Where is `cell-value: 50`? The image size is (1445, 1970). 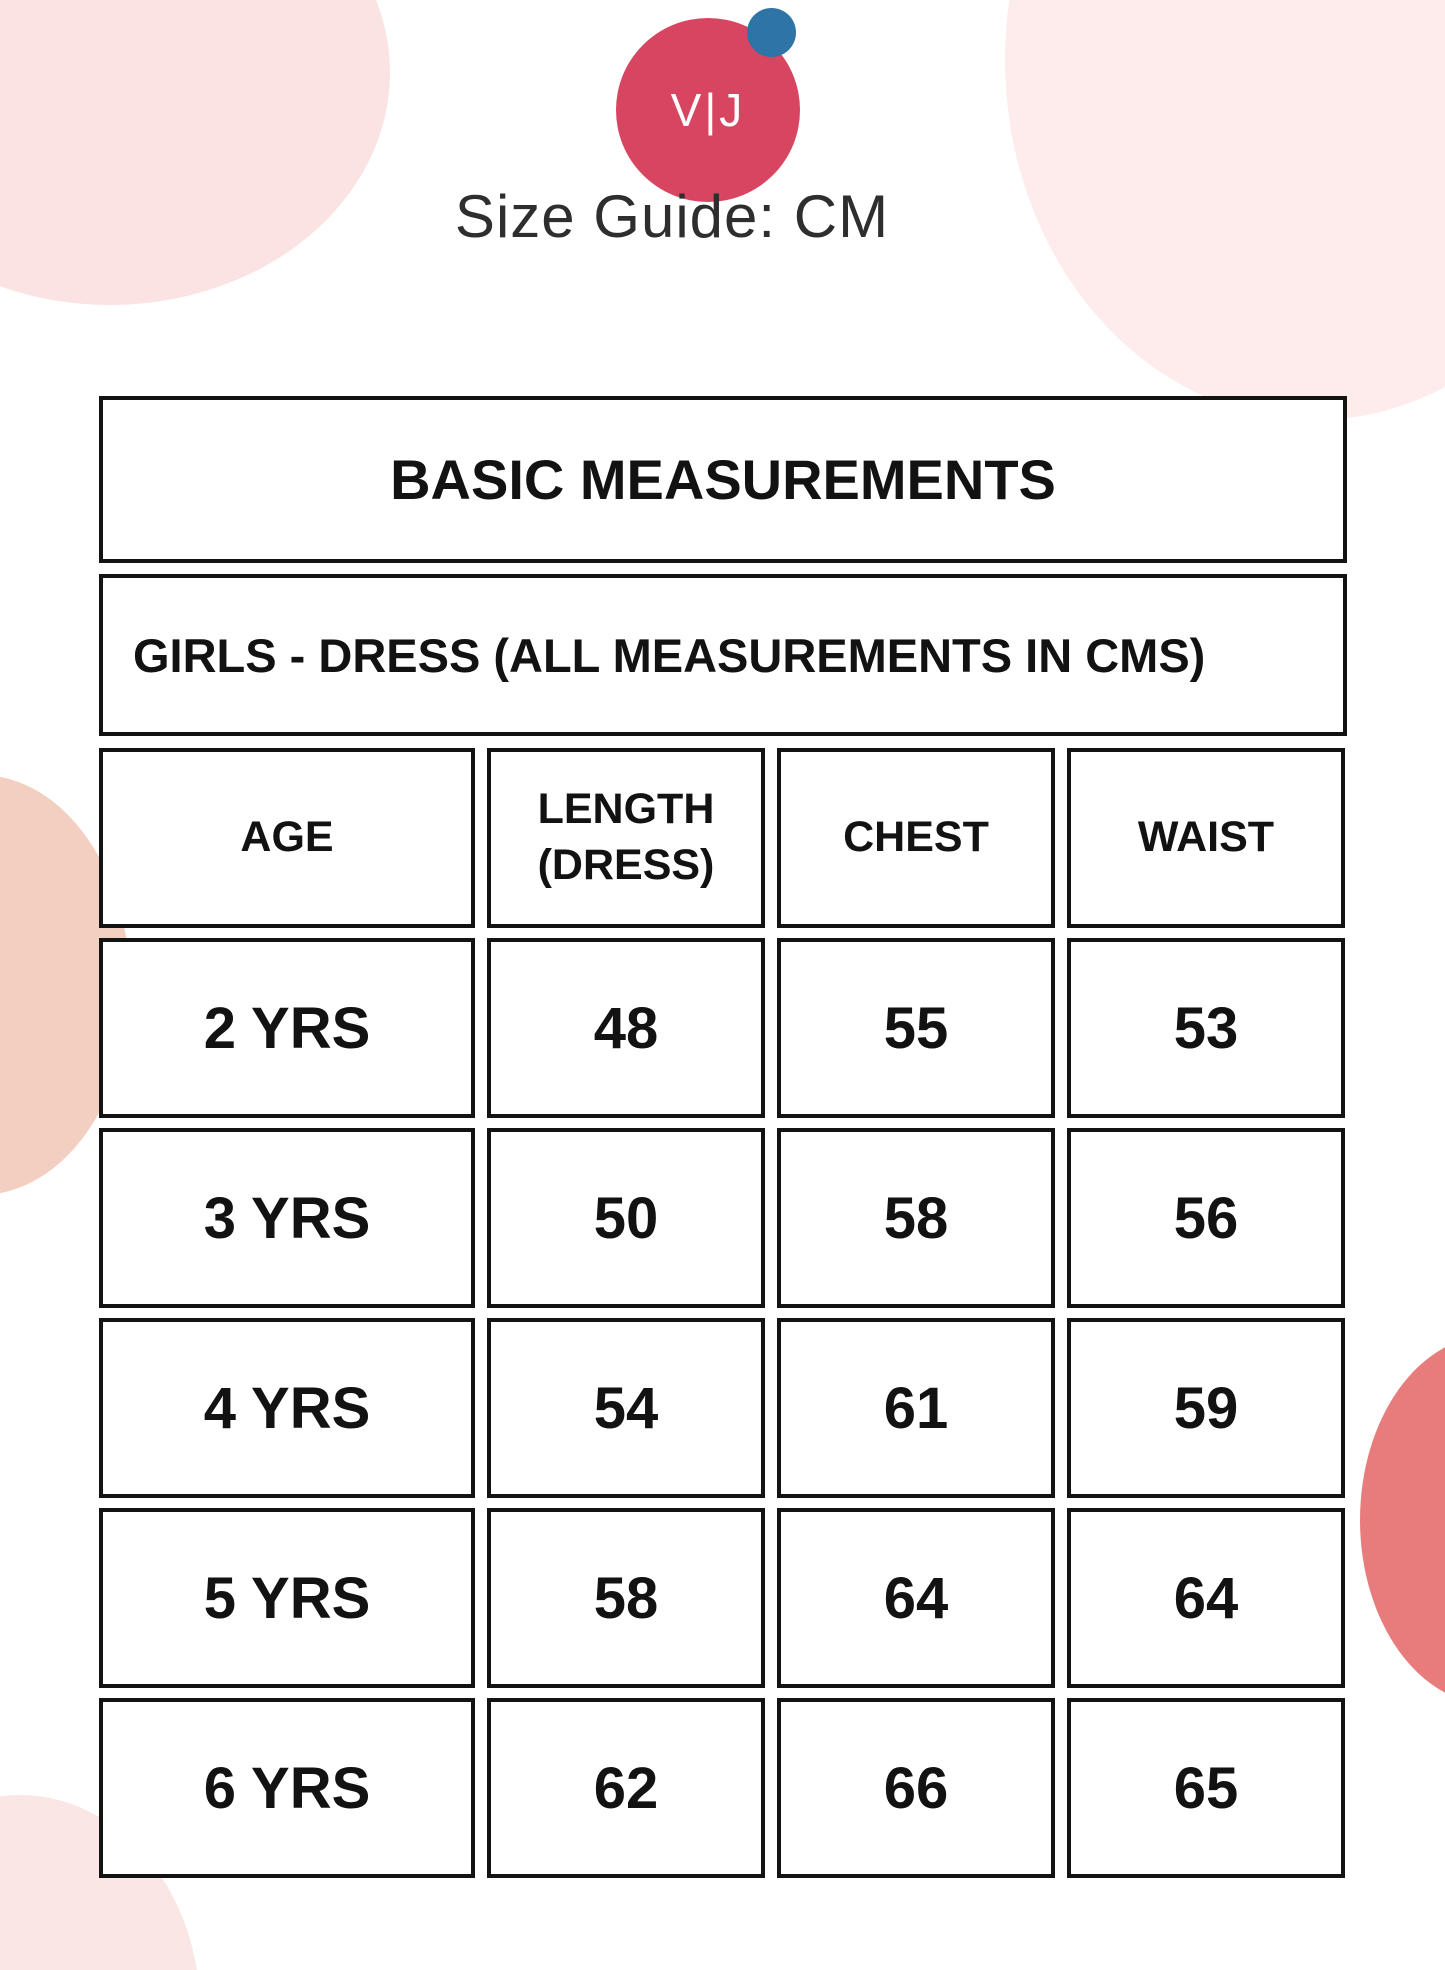 cell-value: 50 is located at coordinates (626, 1218).